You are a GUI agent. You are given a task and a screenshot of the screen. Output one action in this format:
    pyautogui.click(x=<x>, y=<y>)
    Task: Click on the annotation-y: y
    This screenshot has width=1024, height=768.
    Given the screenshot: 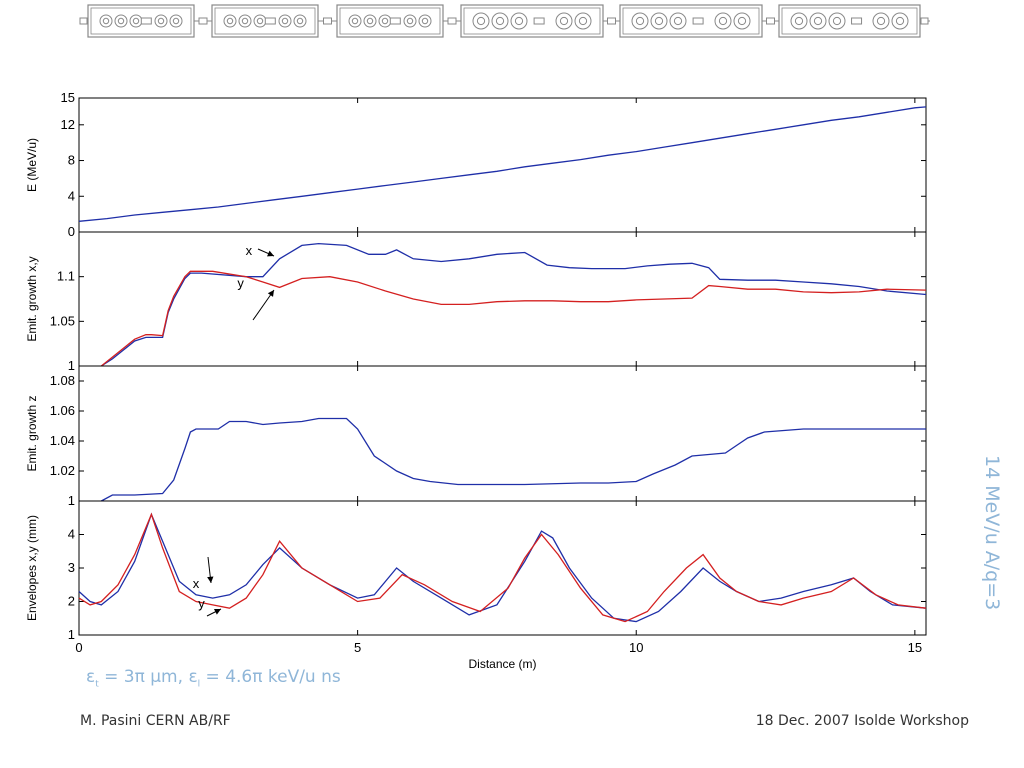 What is the action you would take?
    pyautogui.click(x=201, y=603)
    